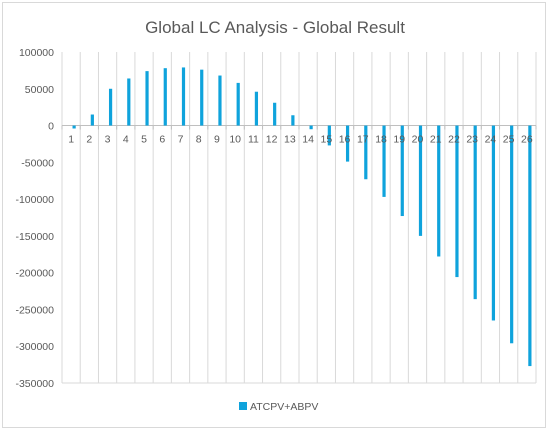 Image resolution: width=550 pixels, height=432 pixels. Describe the element at coordinates (235, 140) in the screenshot. I see `x-tick-label: 10` at that location.